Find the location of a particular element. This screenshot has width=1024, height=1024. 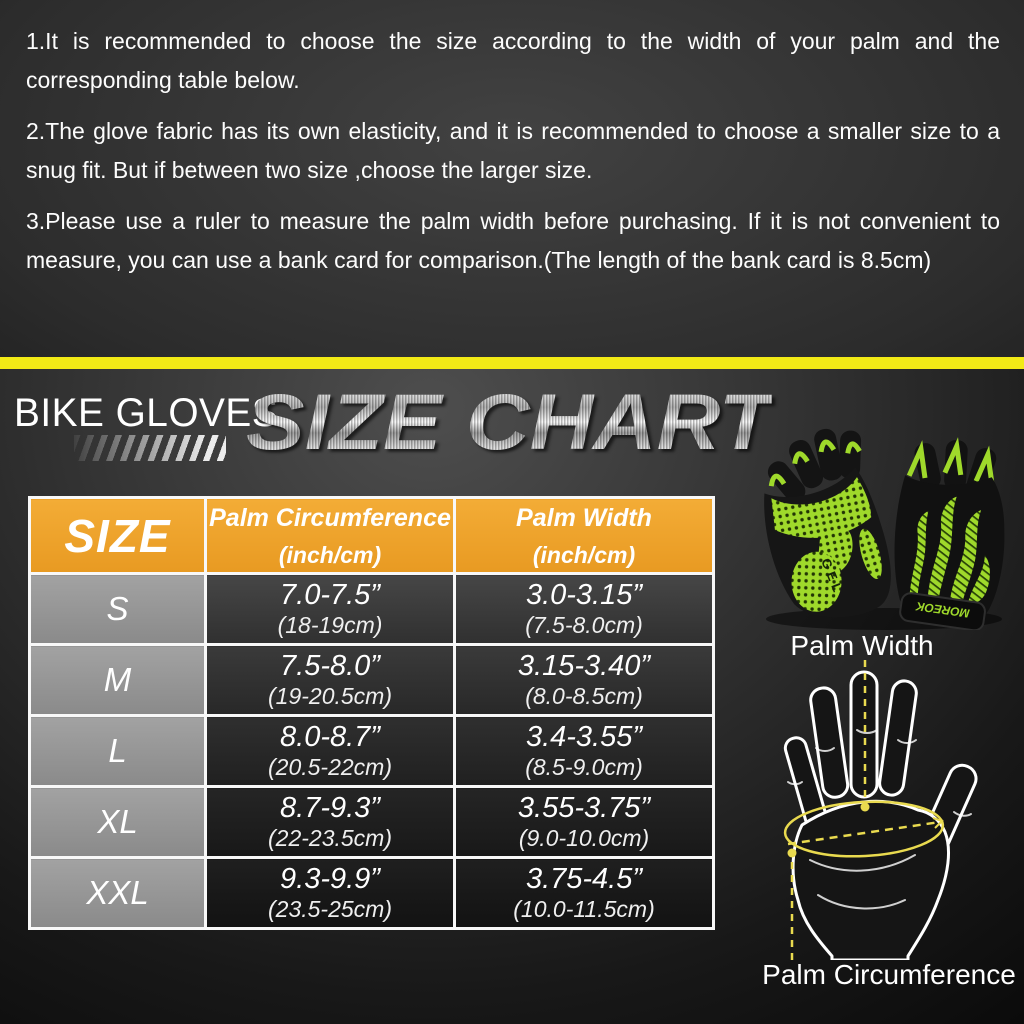

cm-value: (8.0-8.5cm) is located at coordinates (584, 695).